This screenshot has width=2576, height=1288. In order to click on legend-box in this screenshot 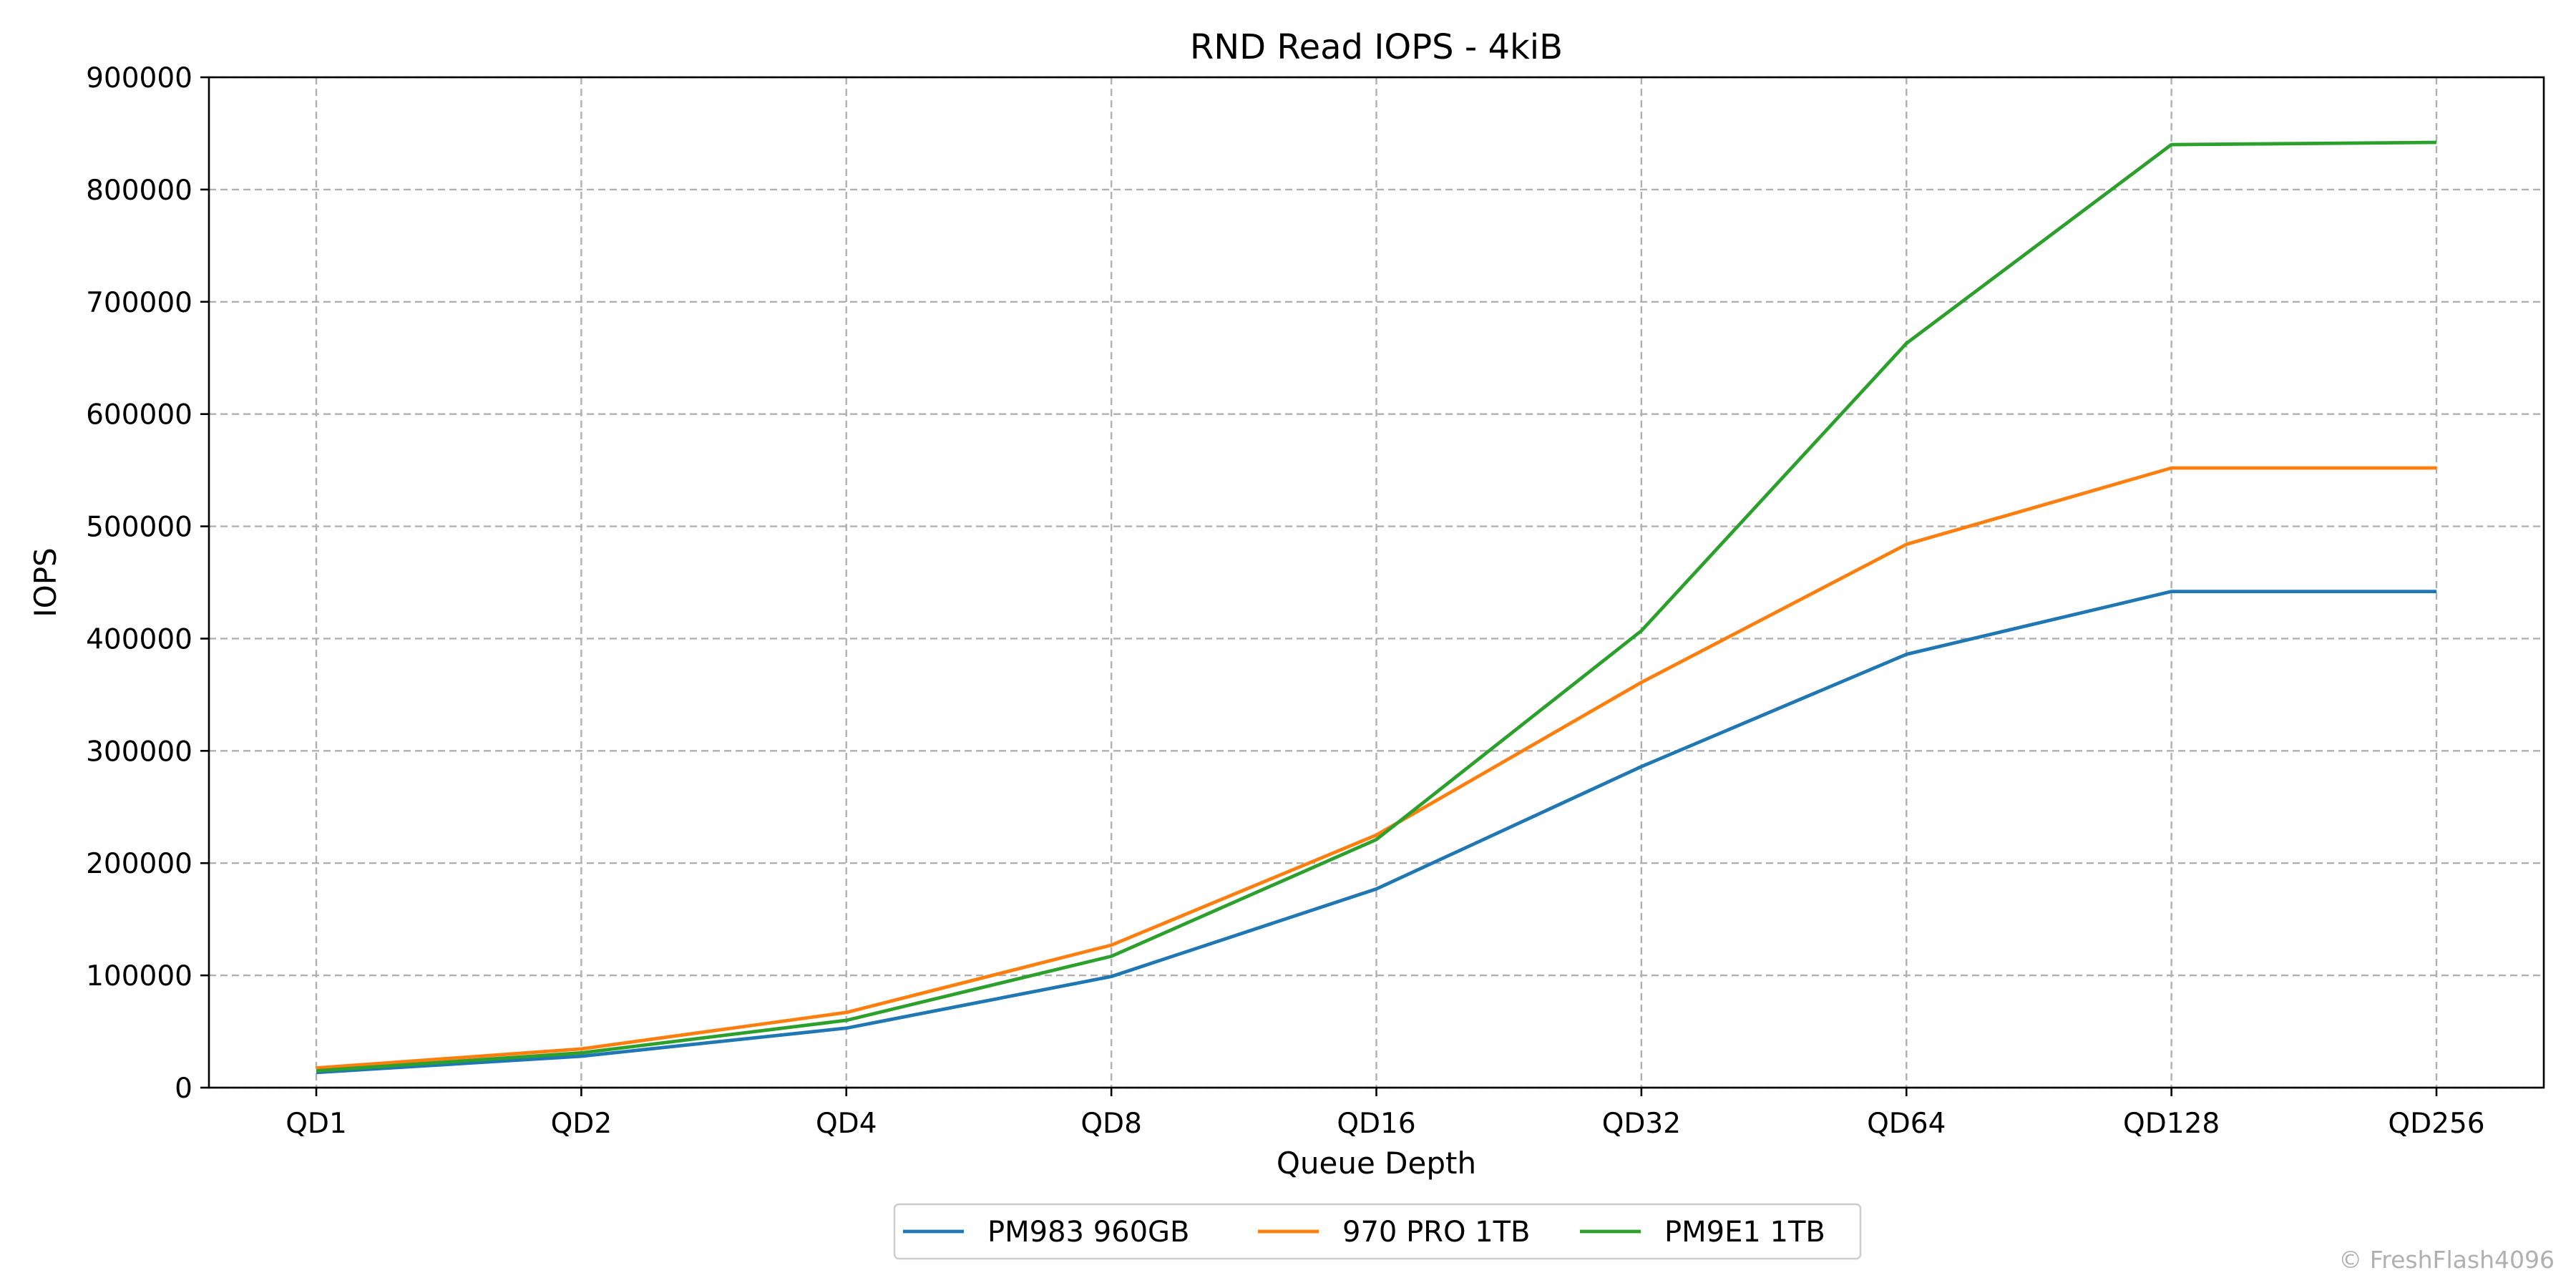, I will do `click(1377, 1231)`.